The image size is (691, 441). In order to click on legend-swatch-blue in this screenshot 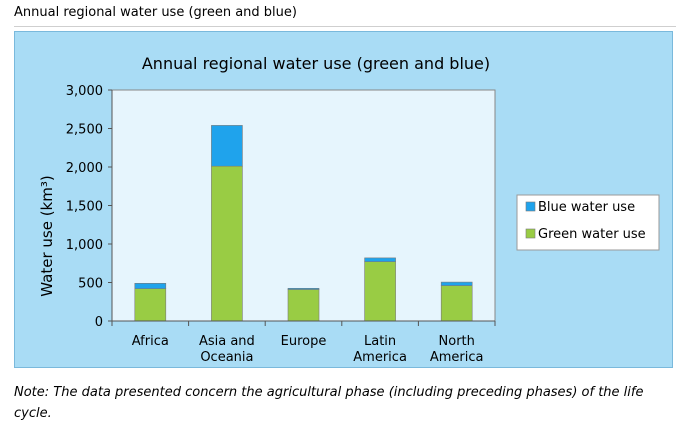, I will do `click(530, 206)`.